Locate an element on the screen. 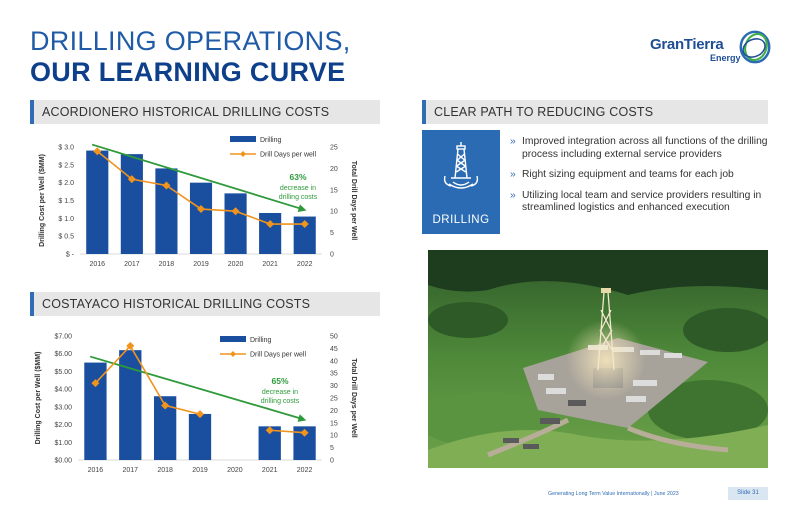 This screenshot has width=800, height=518. annotation-percent: 63% is located at coordinates (297, 177).